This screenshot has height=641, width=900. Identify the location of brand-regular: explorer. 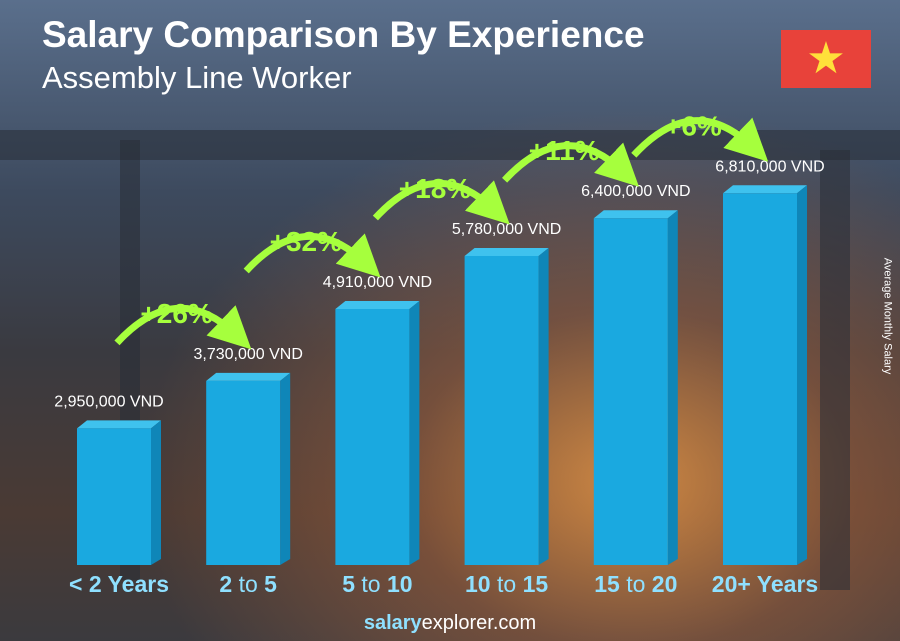
(457, 623).